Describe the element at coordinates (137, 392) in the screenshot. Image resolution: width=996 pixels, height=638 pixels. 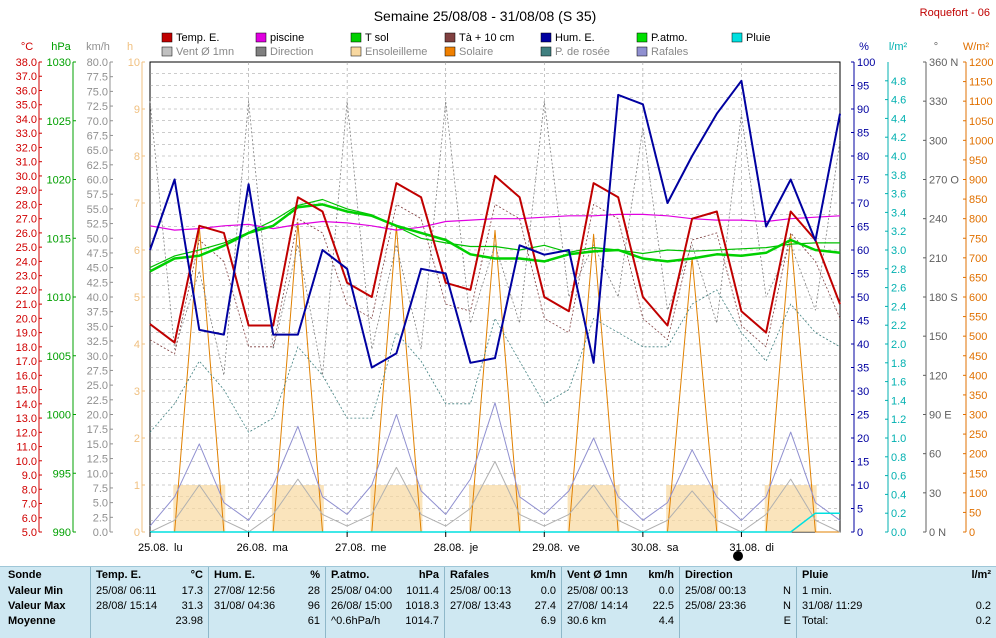
I see `axis-tick-label: 3` at that location.